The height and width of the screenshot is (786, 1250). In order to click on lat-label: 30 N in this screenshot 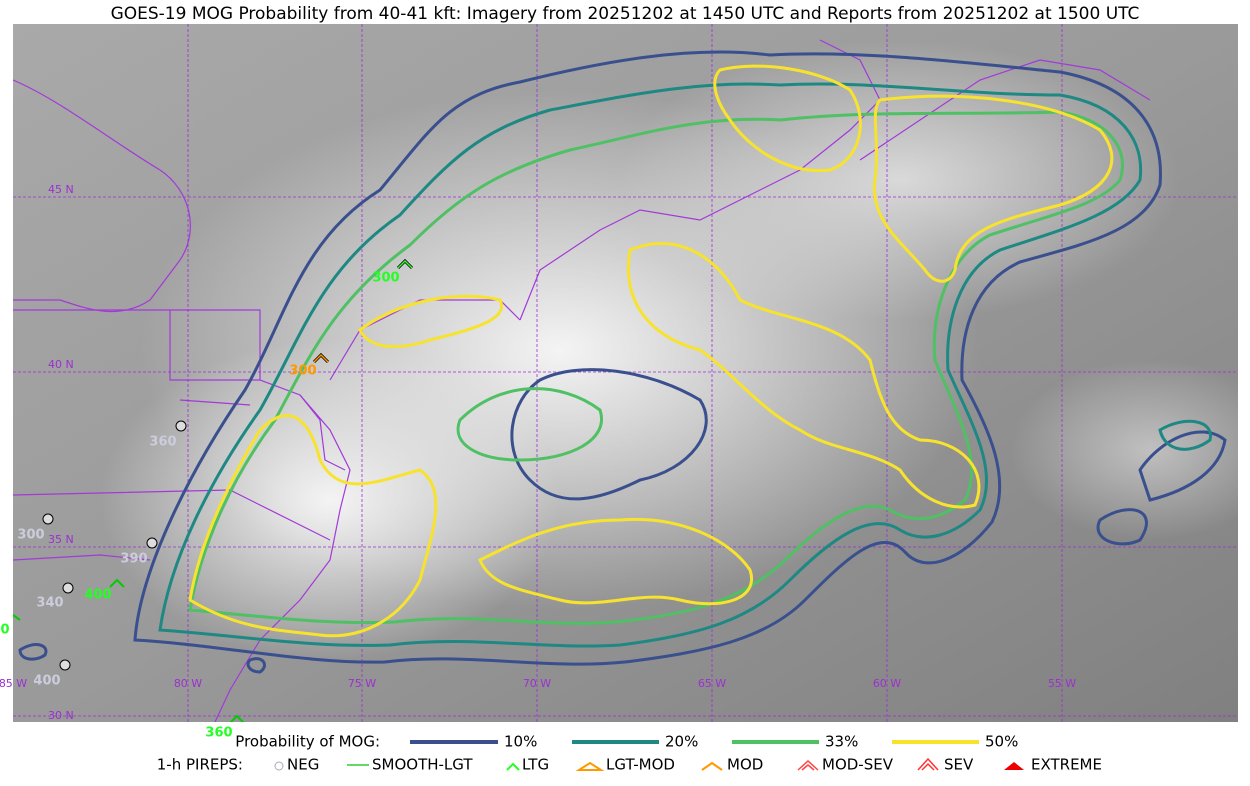, I will do `click(61, 715)`.